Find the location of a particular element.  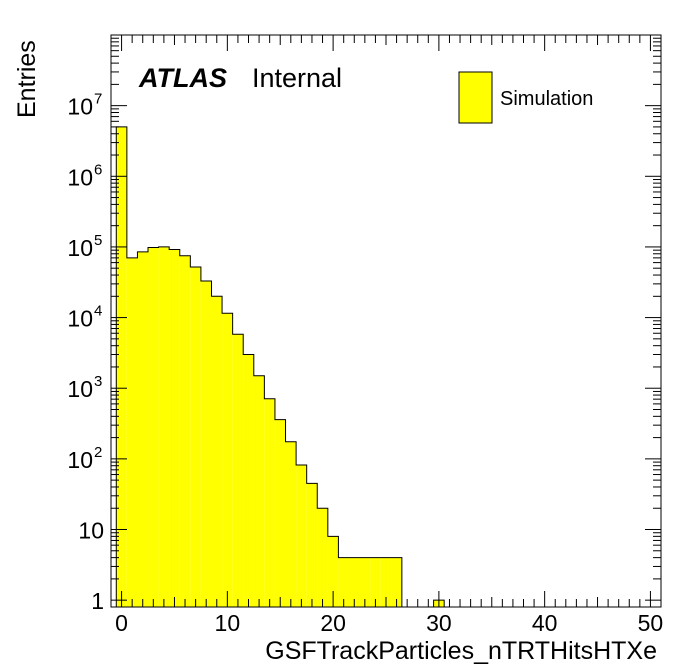

y-axis-title: Entries is located at coordinates (27, 79).